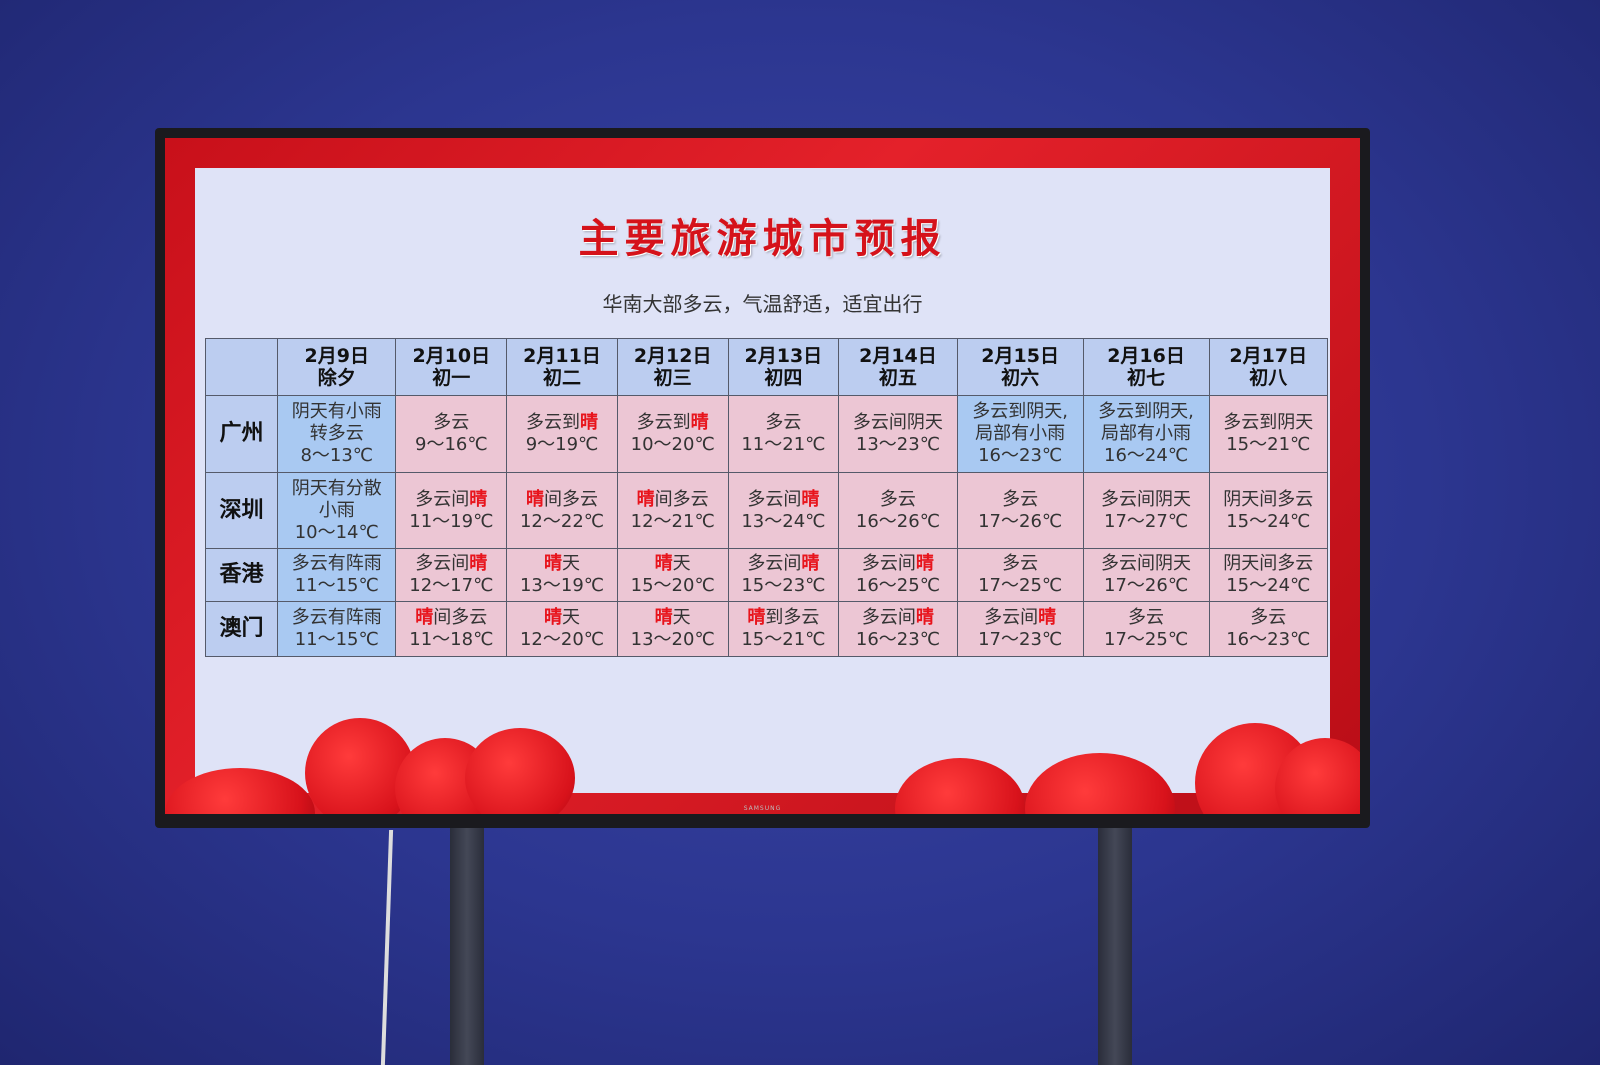 The height and width of the screenshot is (1065, 1600). What do you see at coordinates (672, 356) in the screenshot?
I see `date-label: 2月12日` at bounding box center [672, 356].